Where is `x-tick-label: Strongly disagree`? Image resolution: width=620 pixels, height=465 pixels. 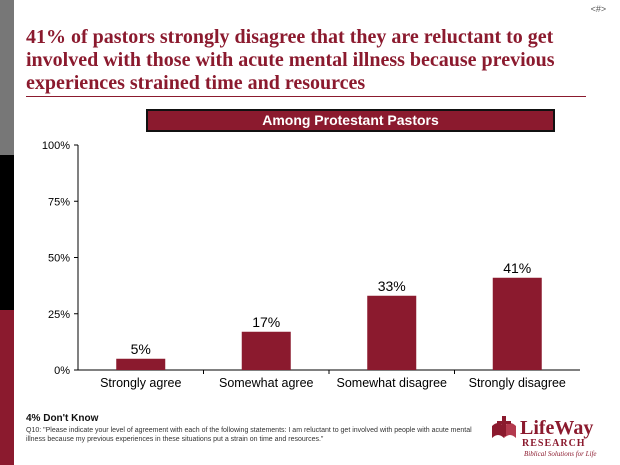 x-tick-label: Strongly disagree is located at coordinates (517, 383).